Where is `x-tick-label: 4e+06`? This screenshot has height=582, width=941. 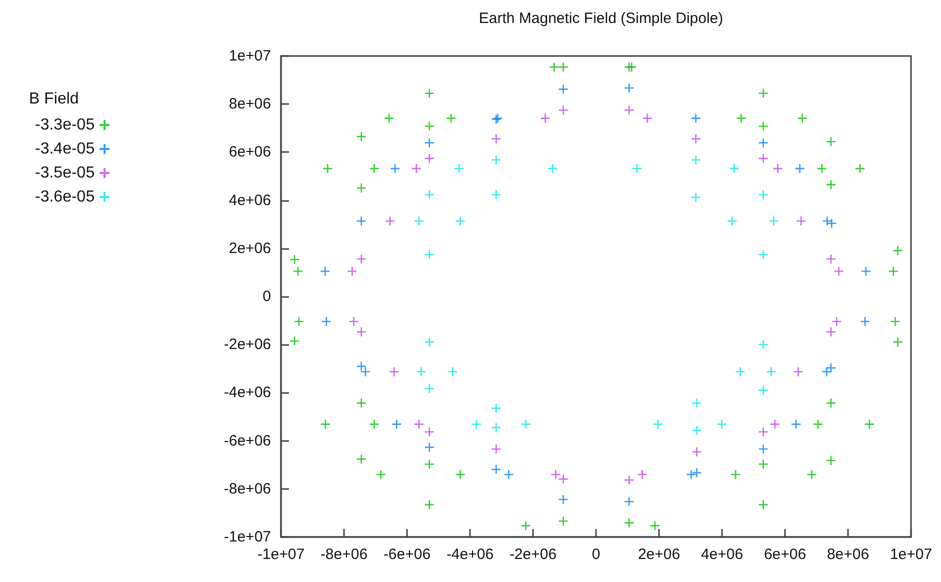
x-tick-label: 4e+06 is located at coordinates (722, 554).